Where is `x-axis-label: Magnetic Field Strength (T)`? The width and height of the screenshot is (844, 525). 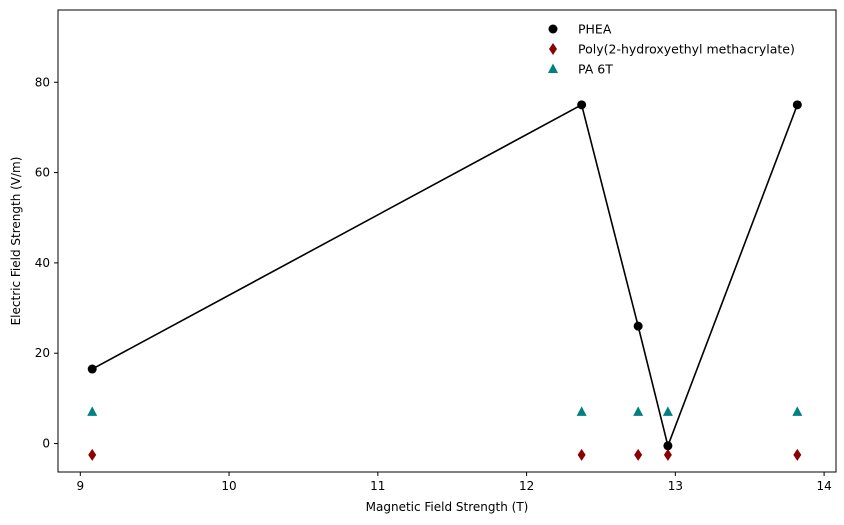 x-axis-label: Magnetic Field Strength (T) is located at coordinates (447, 507).